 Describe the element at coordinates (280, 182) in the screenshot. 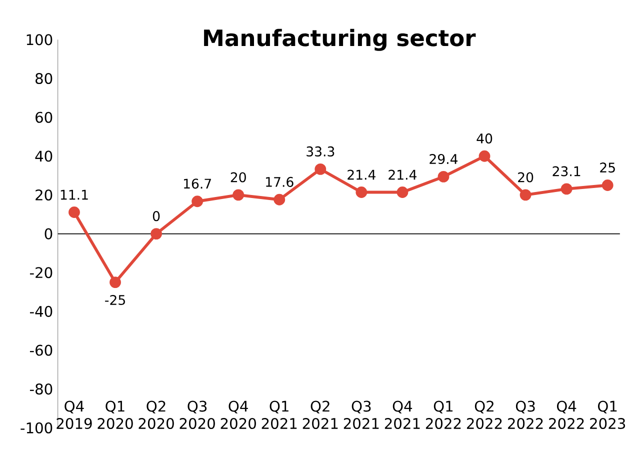

I see `data-label: 17.6` at that location.